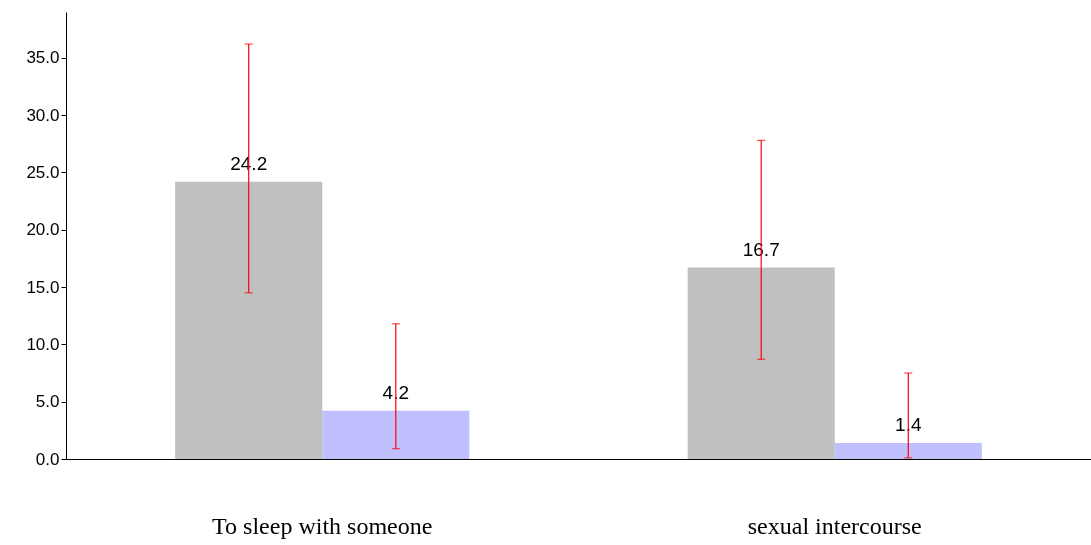  I want to click on y-tick-label: 25.0, so click(43, 172).